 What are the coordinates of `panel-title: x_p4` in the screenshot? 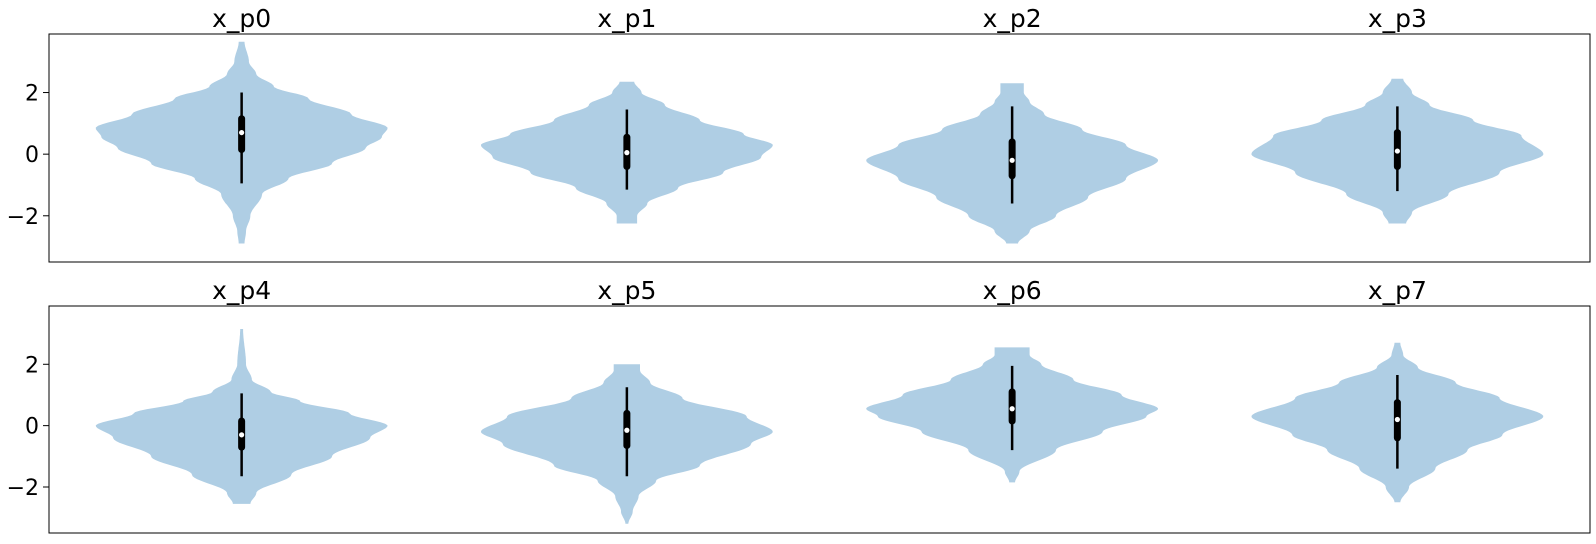 It's located at (241, 290).